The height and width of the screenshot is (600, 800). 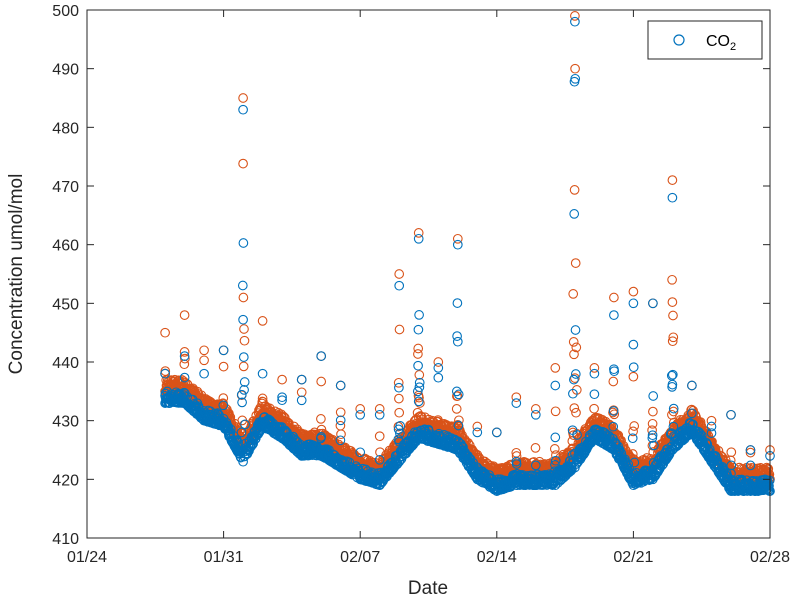 I want to click on x-tick-label: 02/21, so click(x=633, y=557).